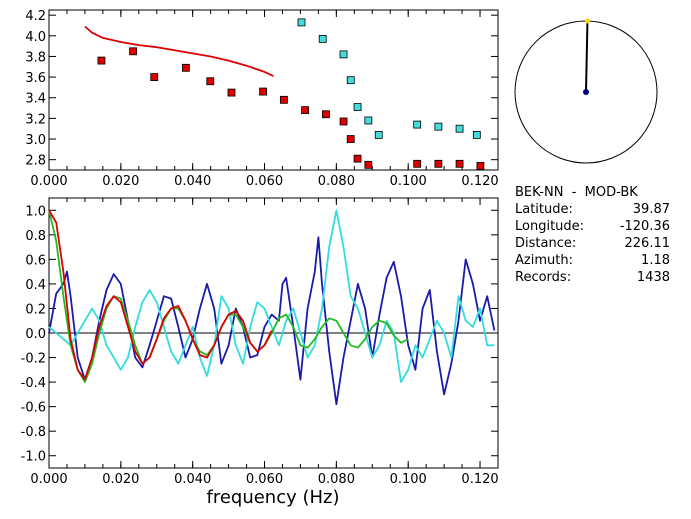 Image resolution: width=691 pixels, height=519 pixels. I want to click on latitude-value: 39.87, so click(651, 209).